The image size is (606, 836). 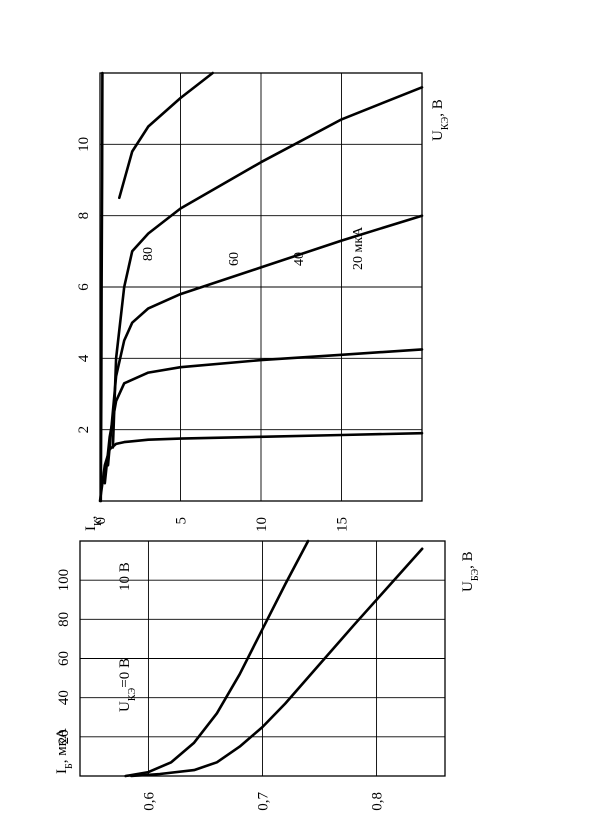 What do you see at coordinates (440, 120) in the screenshot?
I see `x-axis-label: UКЭ, В` at bounding box center [440, 120].